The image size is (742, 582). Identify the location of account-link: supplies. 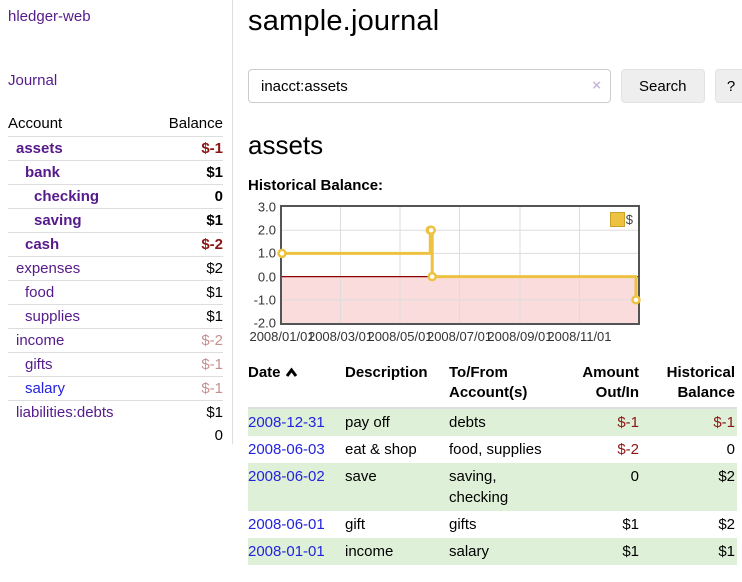
(53, 316).